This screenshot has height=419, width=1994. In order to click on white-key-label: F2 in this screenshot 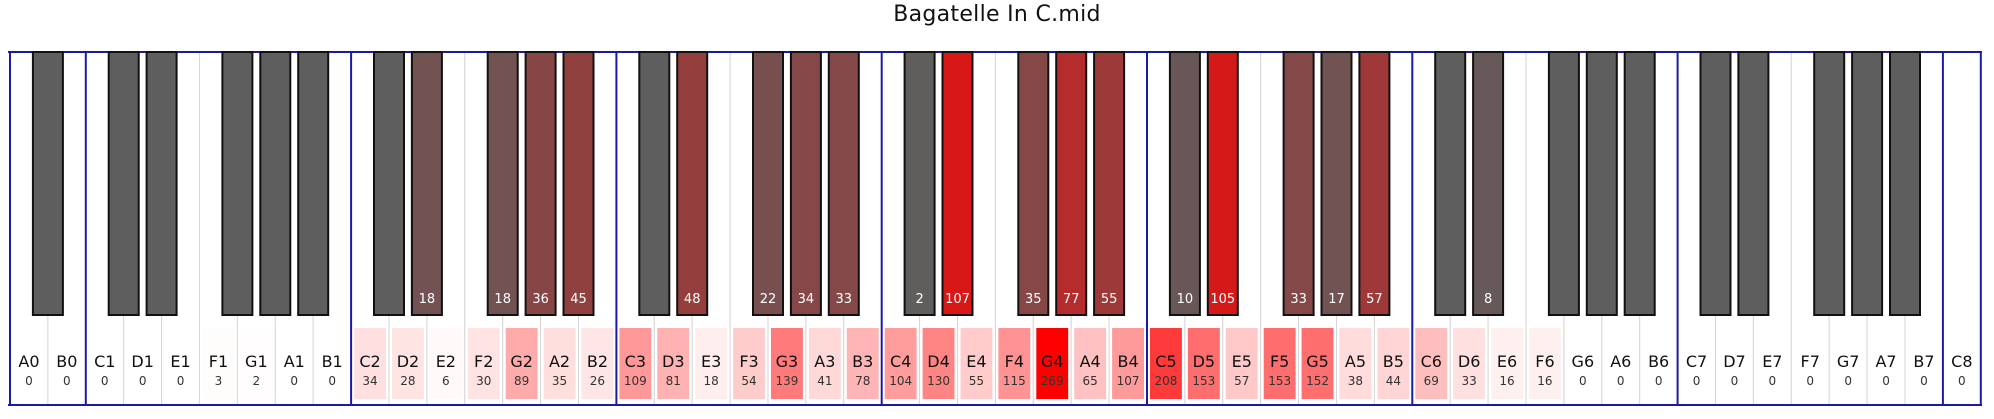, I will do `click(483, 361)`.